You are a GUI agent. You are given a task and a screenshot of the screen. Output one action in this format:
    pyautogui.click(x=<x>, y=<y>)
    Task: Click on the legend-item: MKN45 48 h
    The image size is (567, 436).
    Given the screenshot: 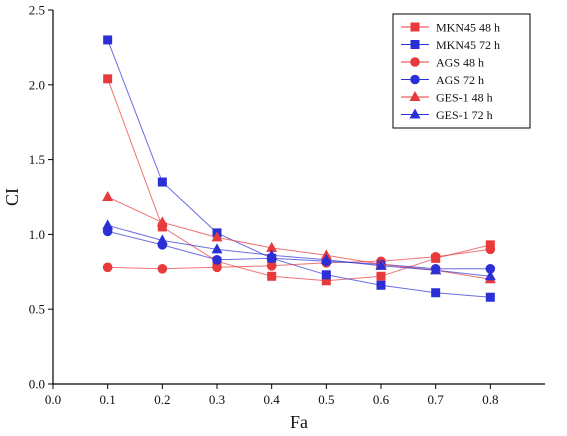 What is the action you would take?
    pyautogui.click(x=450, y=28)
    